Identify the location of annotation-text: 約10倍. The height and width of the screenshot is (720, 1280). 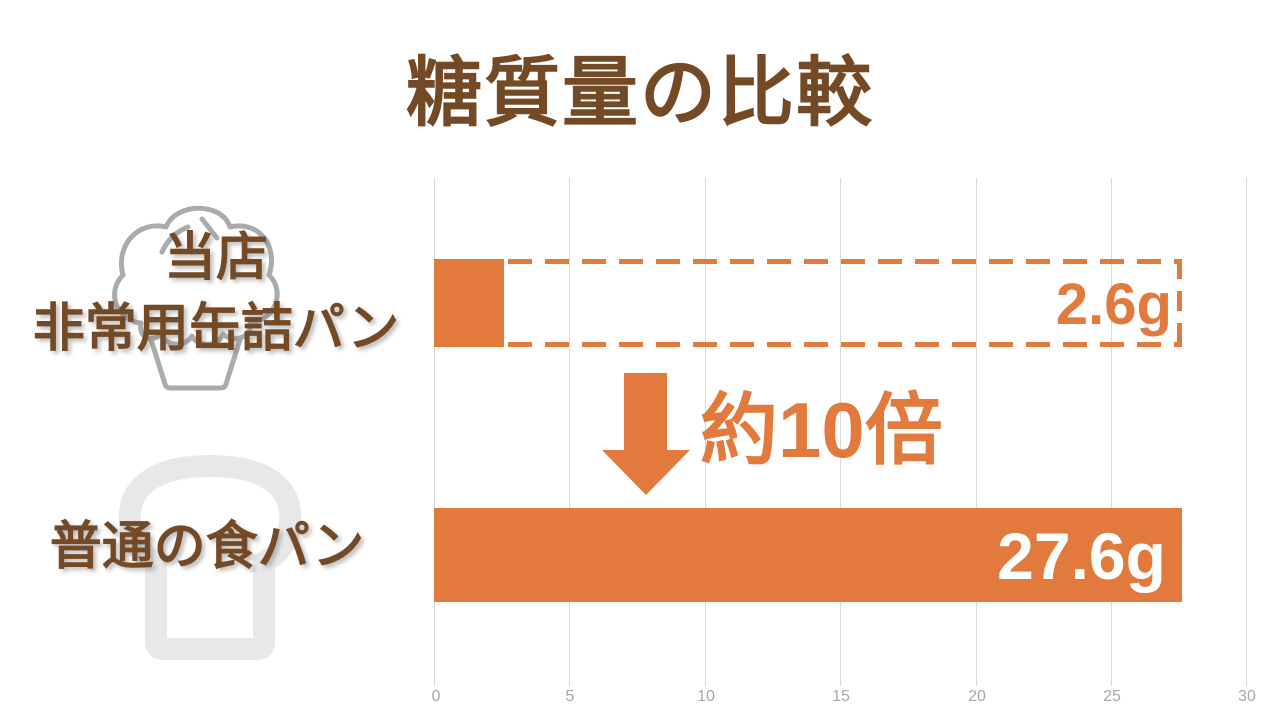
(821, 430).